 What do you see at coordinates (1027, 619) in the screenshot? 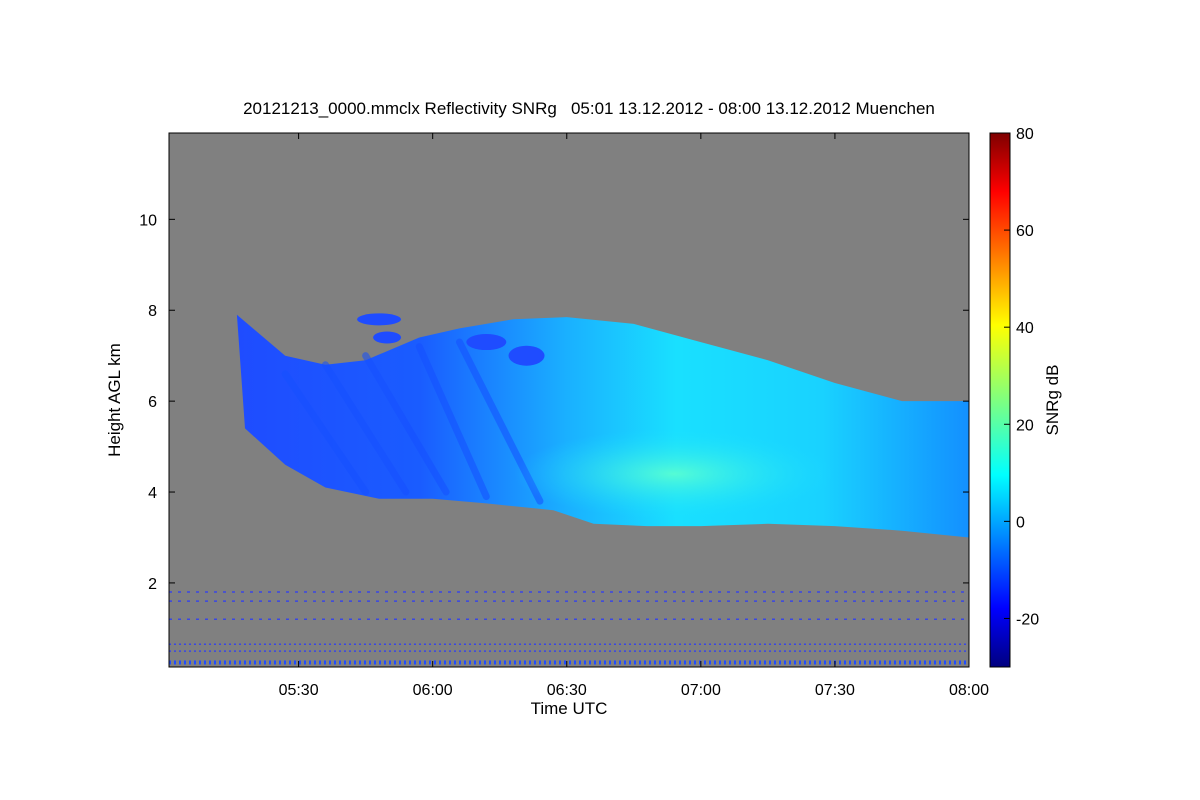
I see `colorbar-tick-label: -20` at bounding box center [1027, 619].